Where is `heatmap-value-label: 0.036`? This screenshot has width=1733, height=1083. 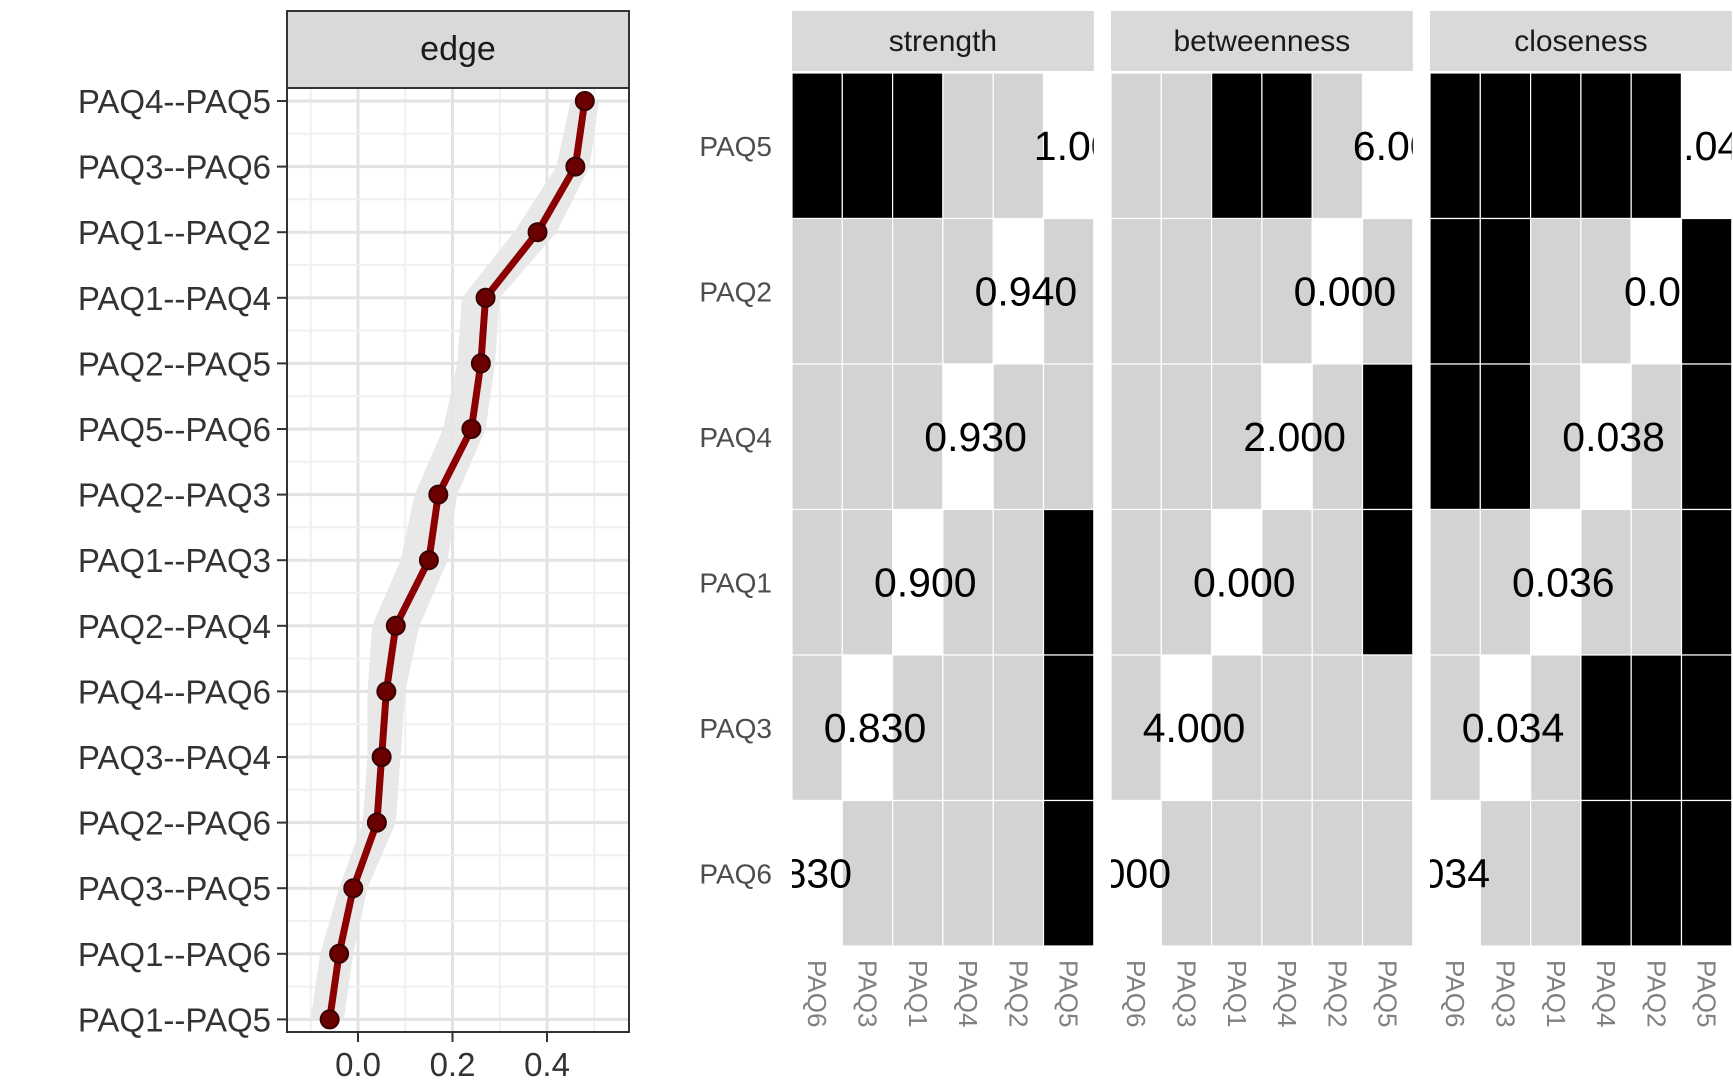
heatmap-value-label: 0.036 is located at coordinates (1563, 582).